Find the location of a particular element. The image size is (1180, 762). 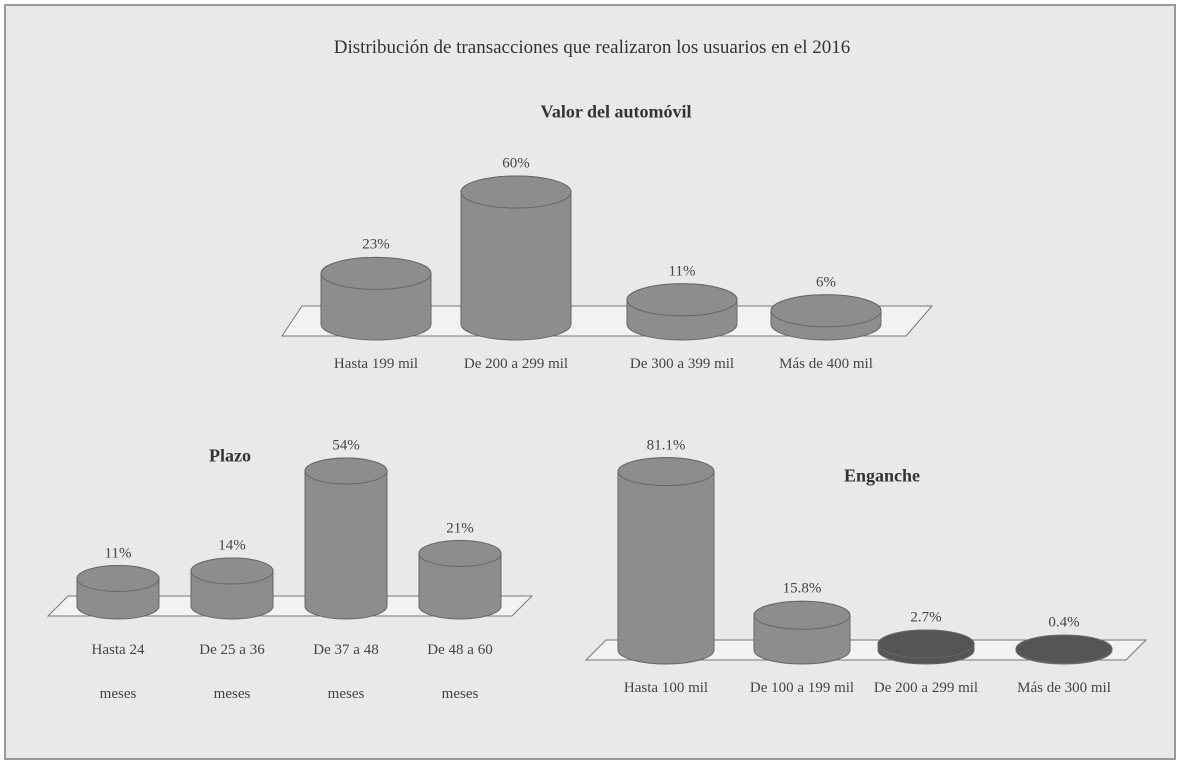

x-tick-label: De 37 a 48 meses is located at coordinates (346, 672).